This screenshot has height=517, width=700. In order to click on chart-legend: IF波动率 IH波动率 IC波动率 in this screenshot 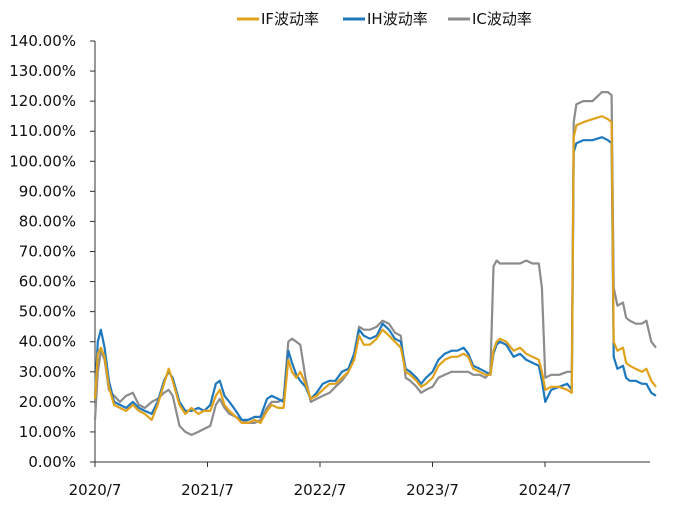, I will do `click(384, 19)`.